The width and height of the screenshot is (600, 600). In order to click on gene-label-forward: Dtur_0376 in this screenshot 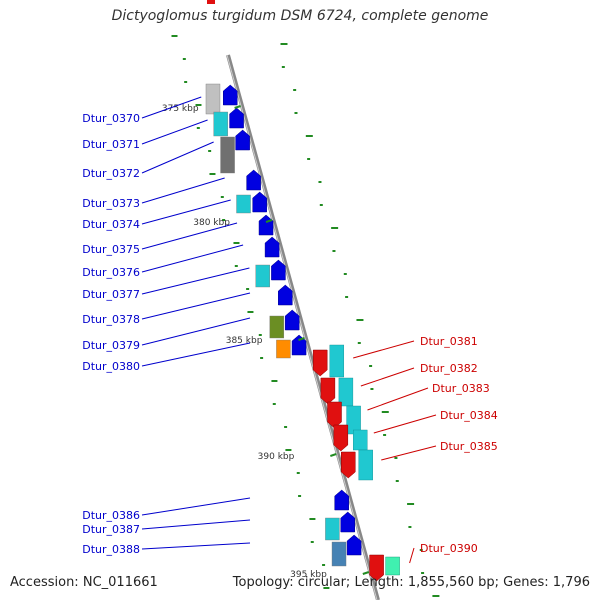, I will do `click(111, 272)`.